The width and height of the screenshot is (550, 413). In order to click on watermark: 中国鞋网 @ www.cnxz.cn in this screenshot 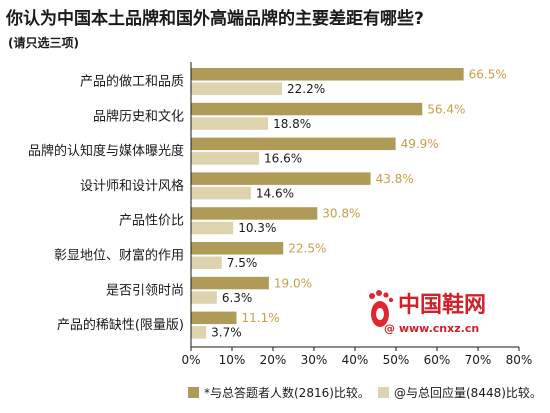, I will do `click(427, 312)`.